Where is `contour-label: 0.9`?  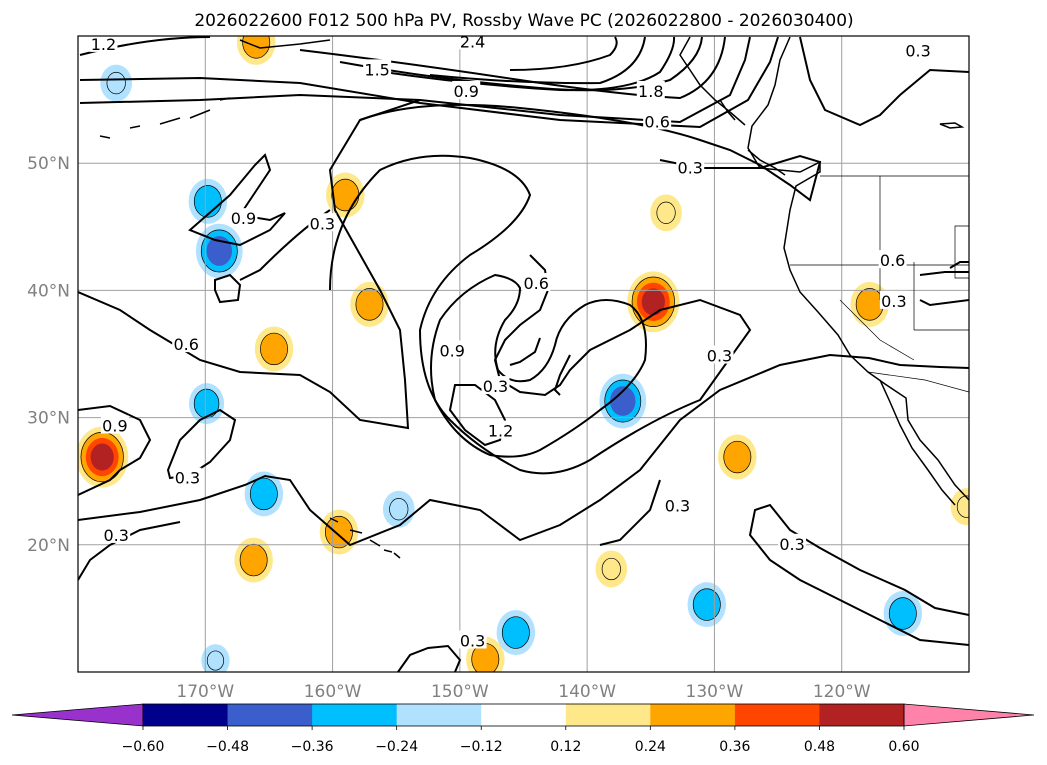
contour-label: 0.9 is located at coordinates (465, 91).